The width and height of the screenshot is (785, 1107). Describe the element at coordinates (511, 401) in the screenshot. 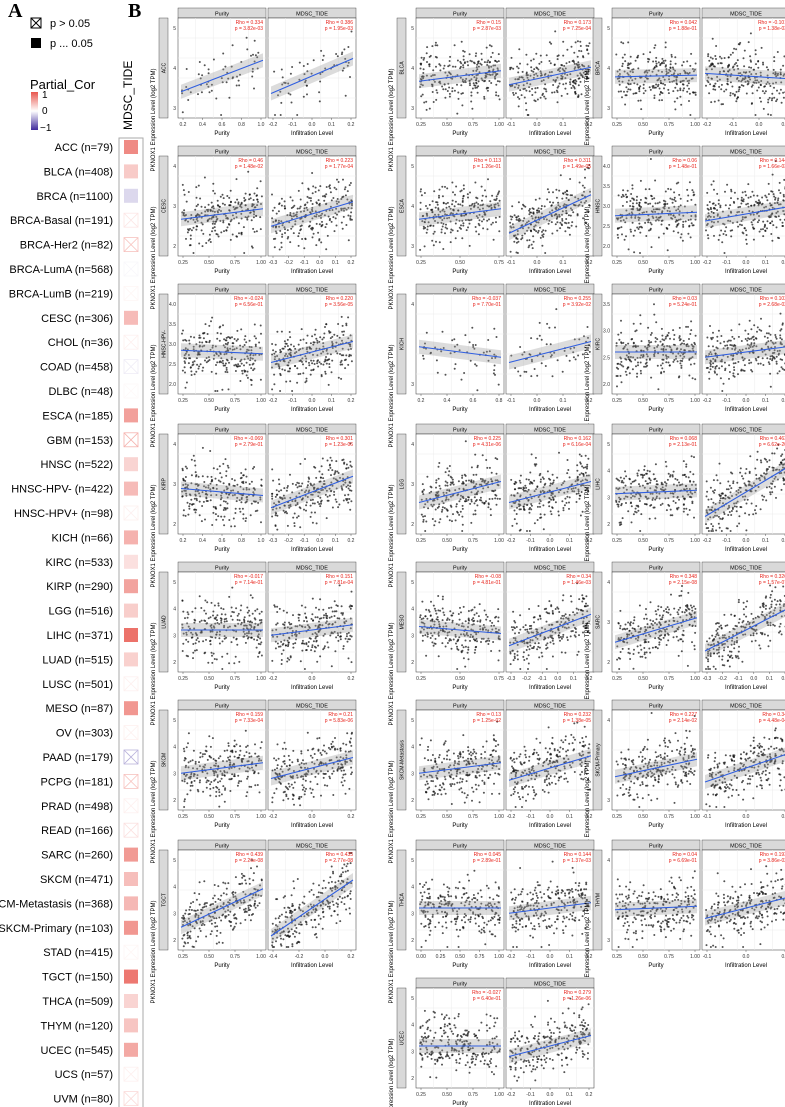

I see `x-tick-label: -0.1` at that location.